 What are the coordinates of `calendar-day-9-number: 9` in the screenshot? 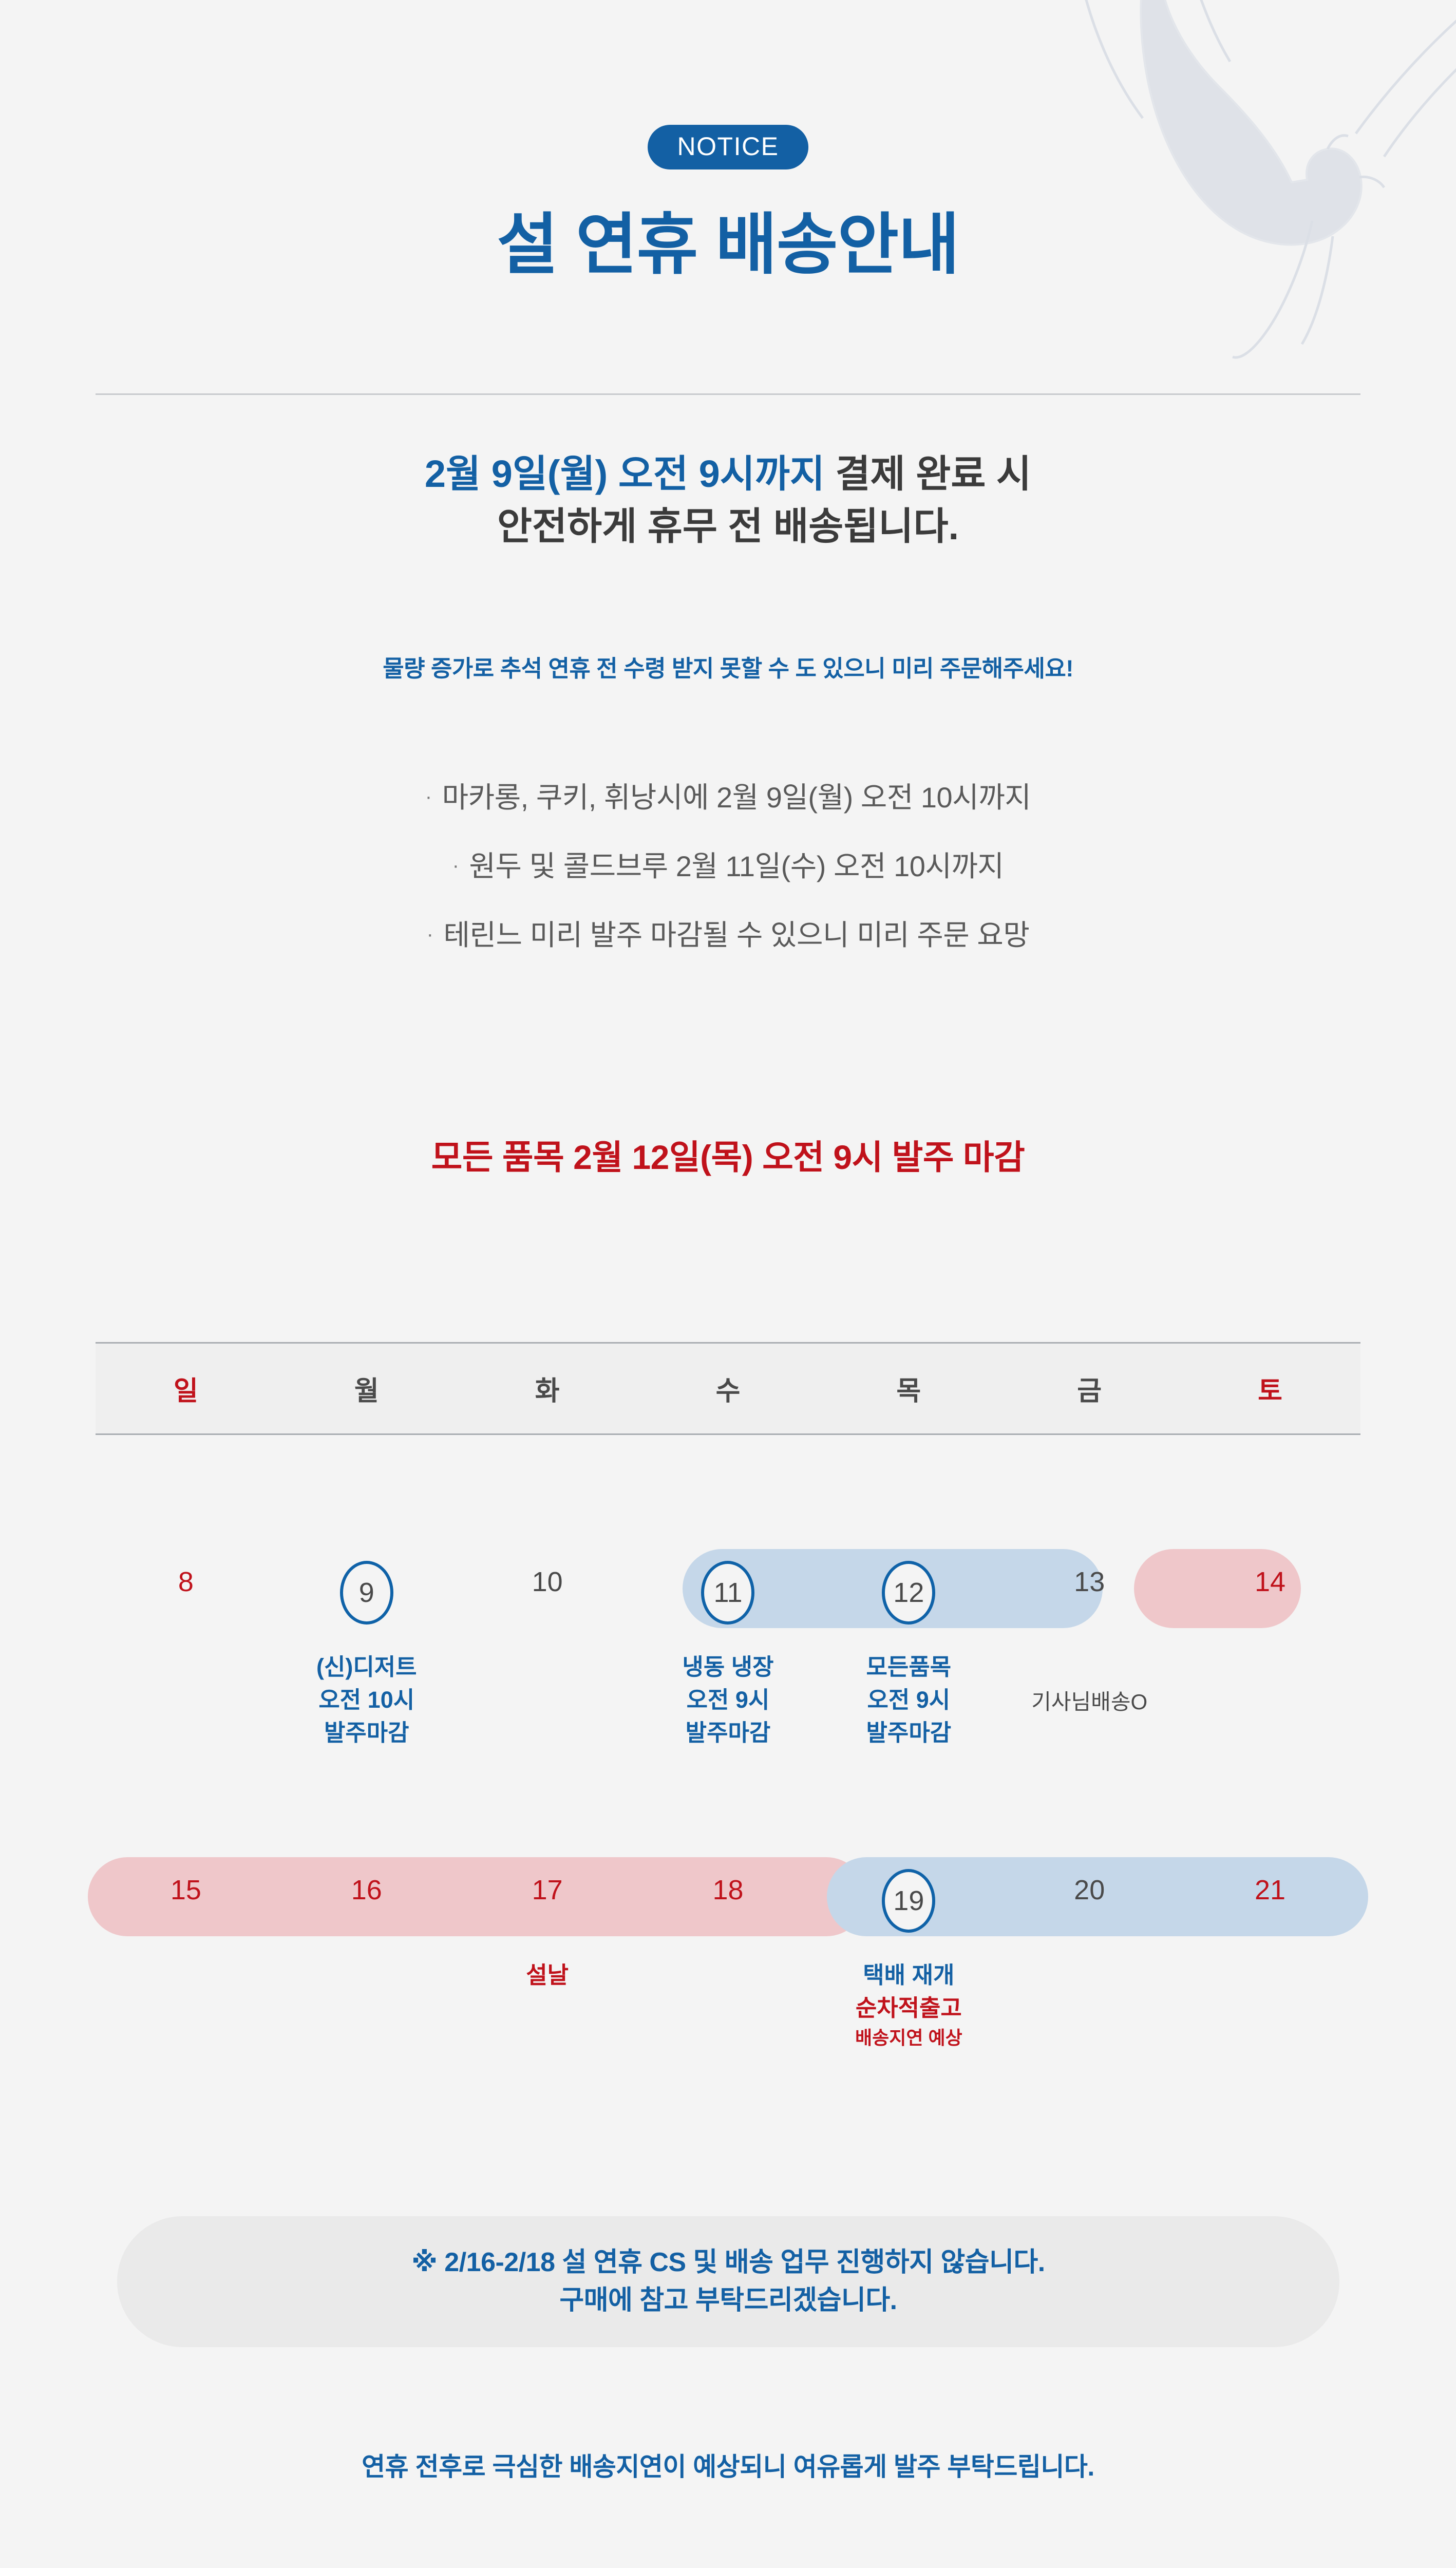 It's located at (366, 1593).